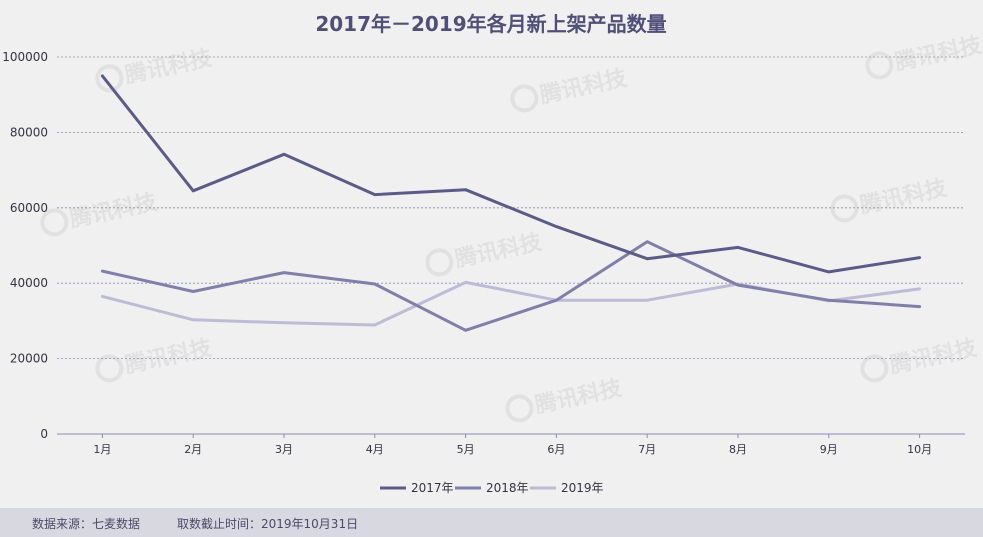  Describe the element at coordinates (582, 488) in the screenshot. I see `legend-label: 2019年` at that location.